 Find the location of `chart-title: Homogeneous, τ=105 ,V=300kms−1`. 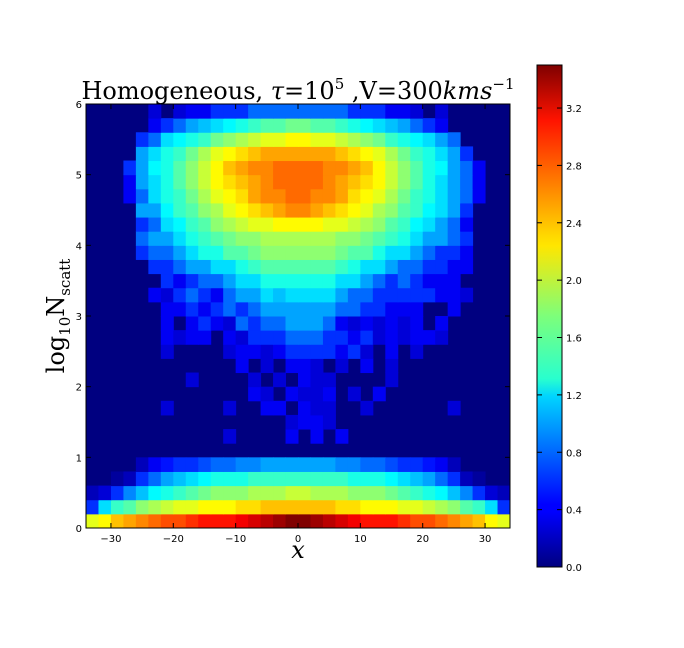

chart-title: Homogeneous, τ=105 ,V=300kms−1 is located at coordinates (297, 90).